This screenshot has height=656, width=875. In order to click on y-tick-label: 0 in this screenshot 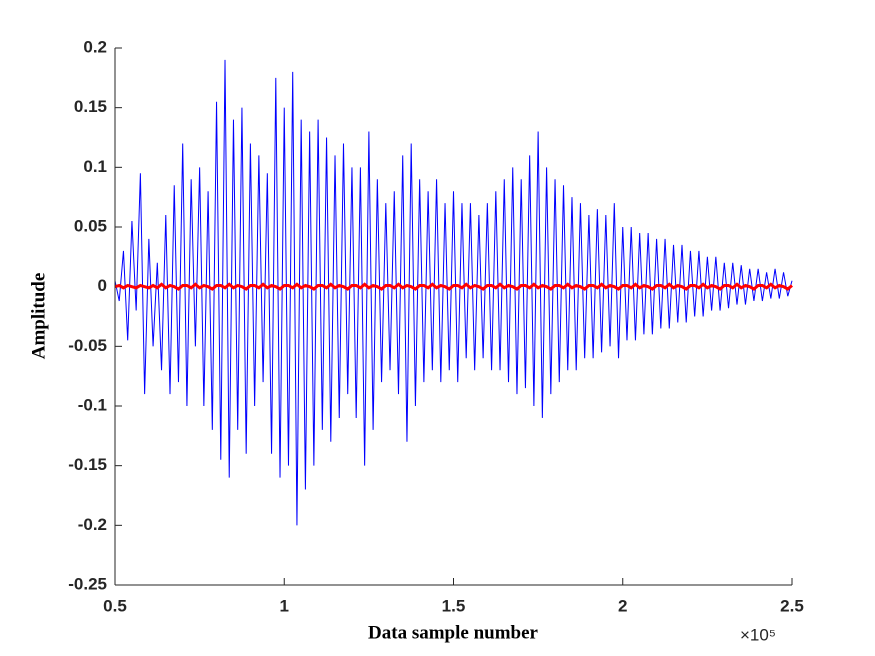, I will do `click(102, 285)`.